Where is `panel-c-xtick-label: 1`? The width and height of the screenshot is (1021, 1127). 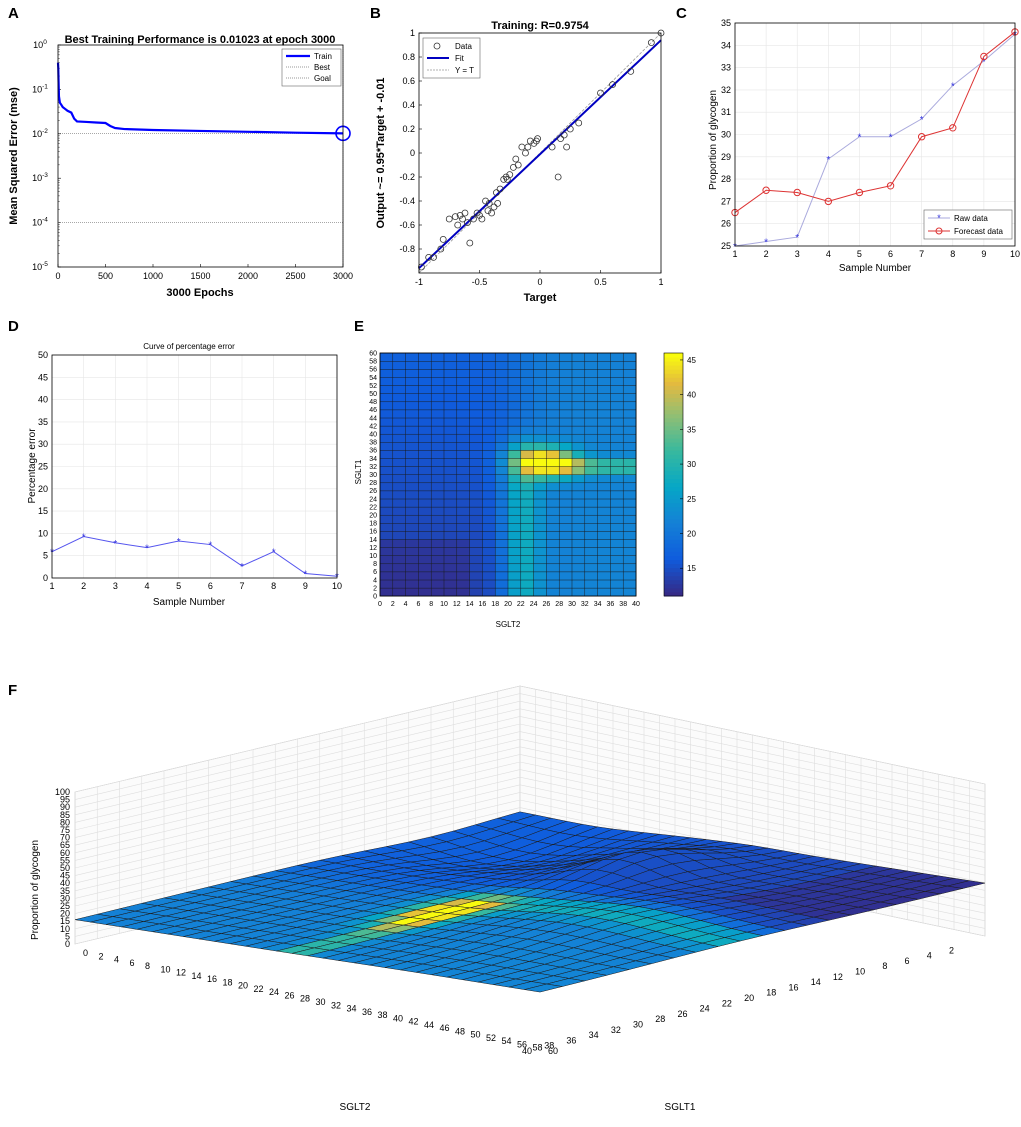
panel-c-xtick-label: 1 is located at coordinates (734, 254).